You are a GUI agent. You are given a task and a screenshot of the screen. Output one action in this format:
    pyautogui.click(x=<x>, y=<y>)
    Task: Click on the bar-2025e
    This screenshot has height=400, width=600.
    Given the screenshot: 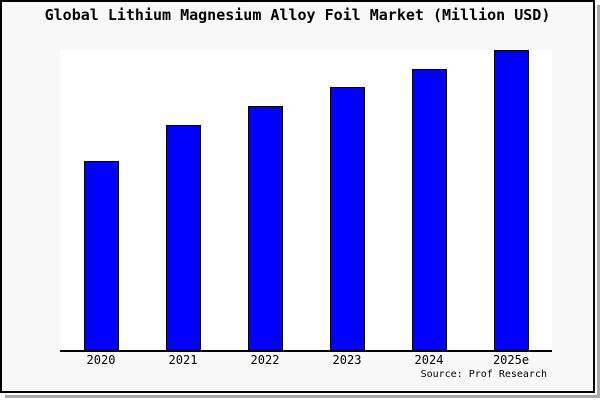 What is the action you would take?
    pyautogui.click(x=511, y=200)
    